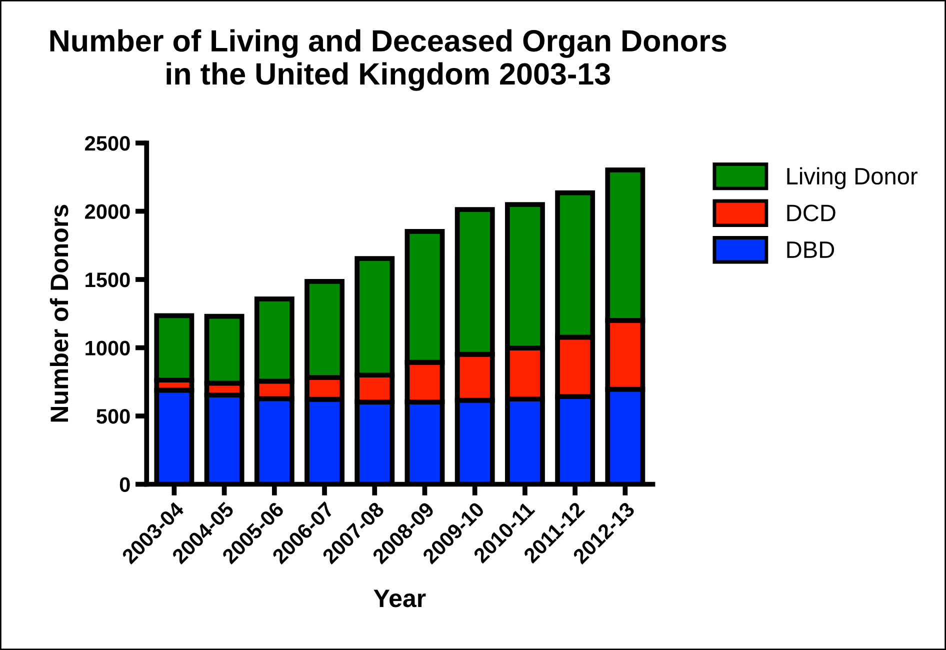 The height and width of the screenshot is (650, 946). What do you see at coordinates (107, 143) in the screenshot?
I see `y-tick-label: 2500` at bounding box center [107, 143].